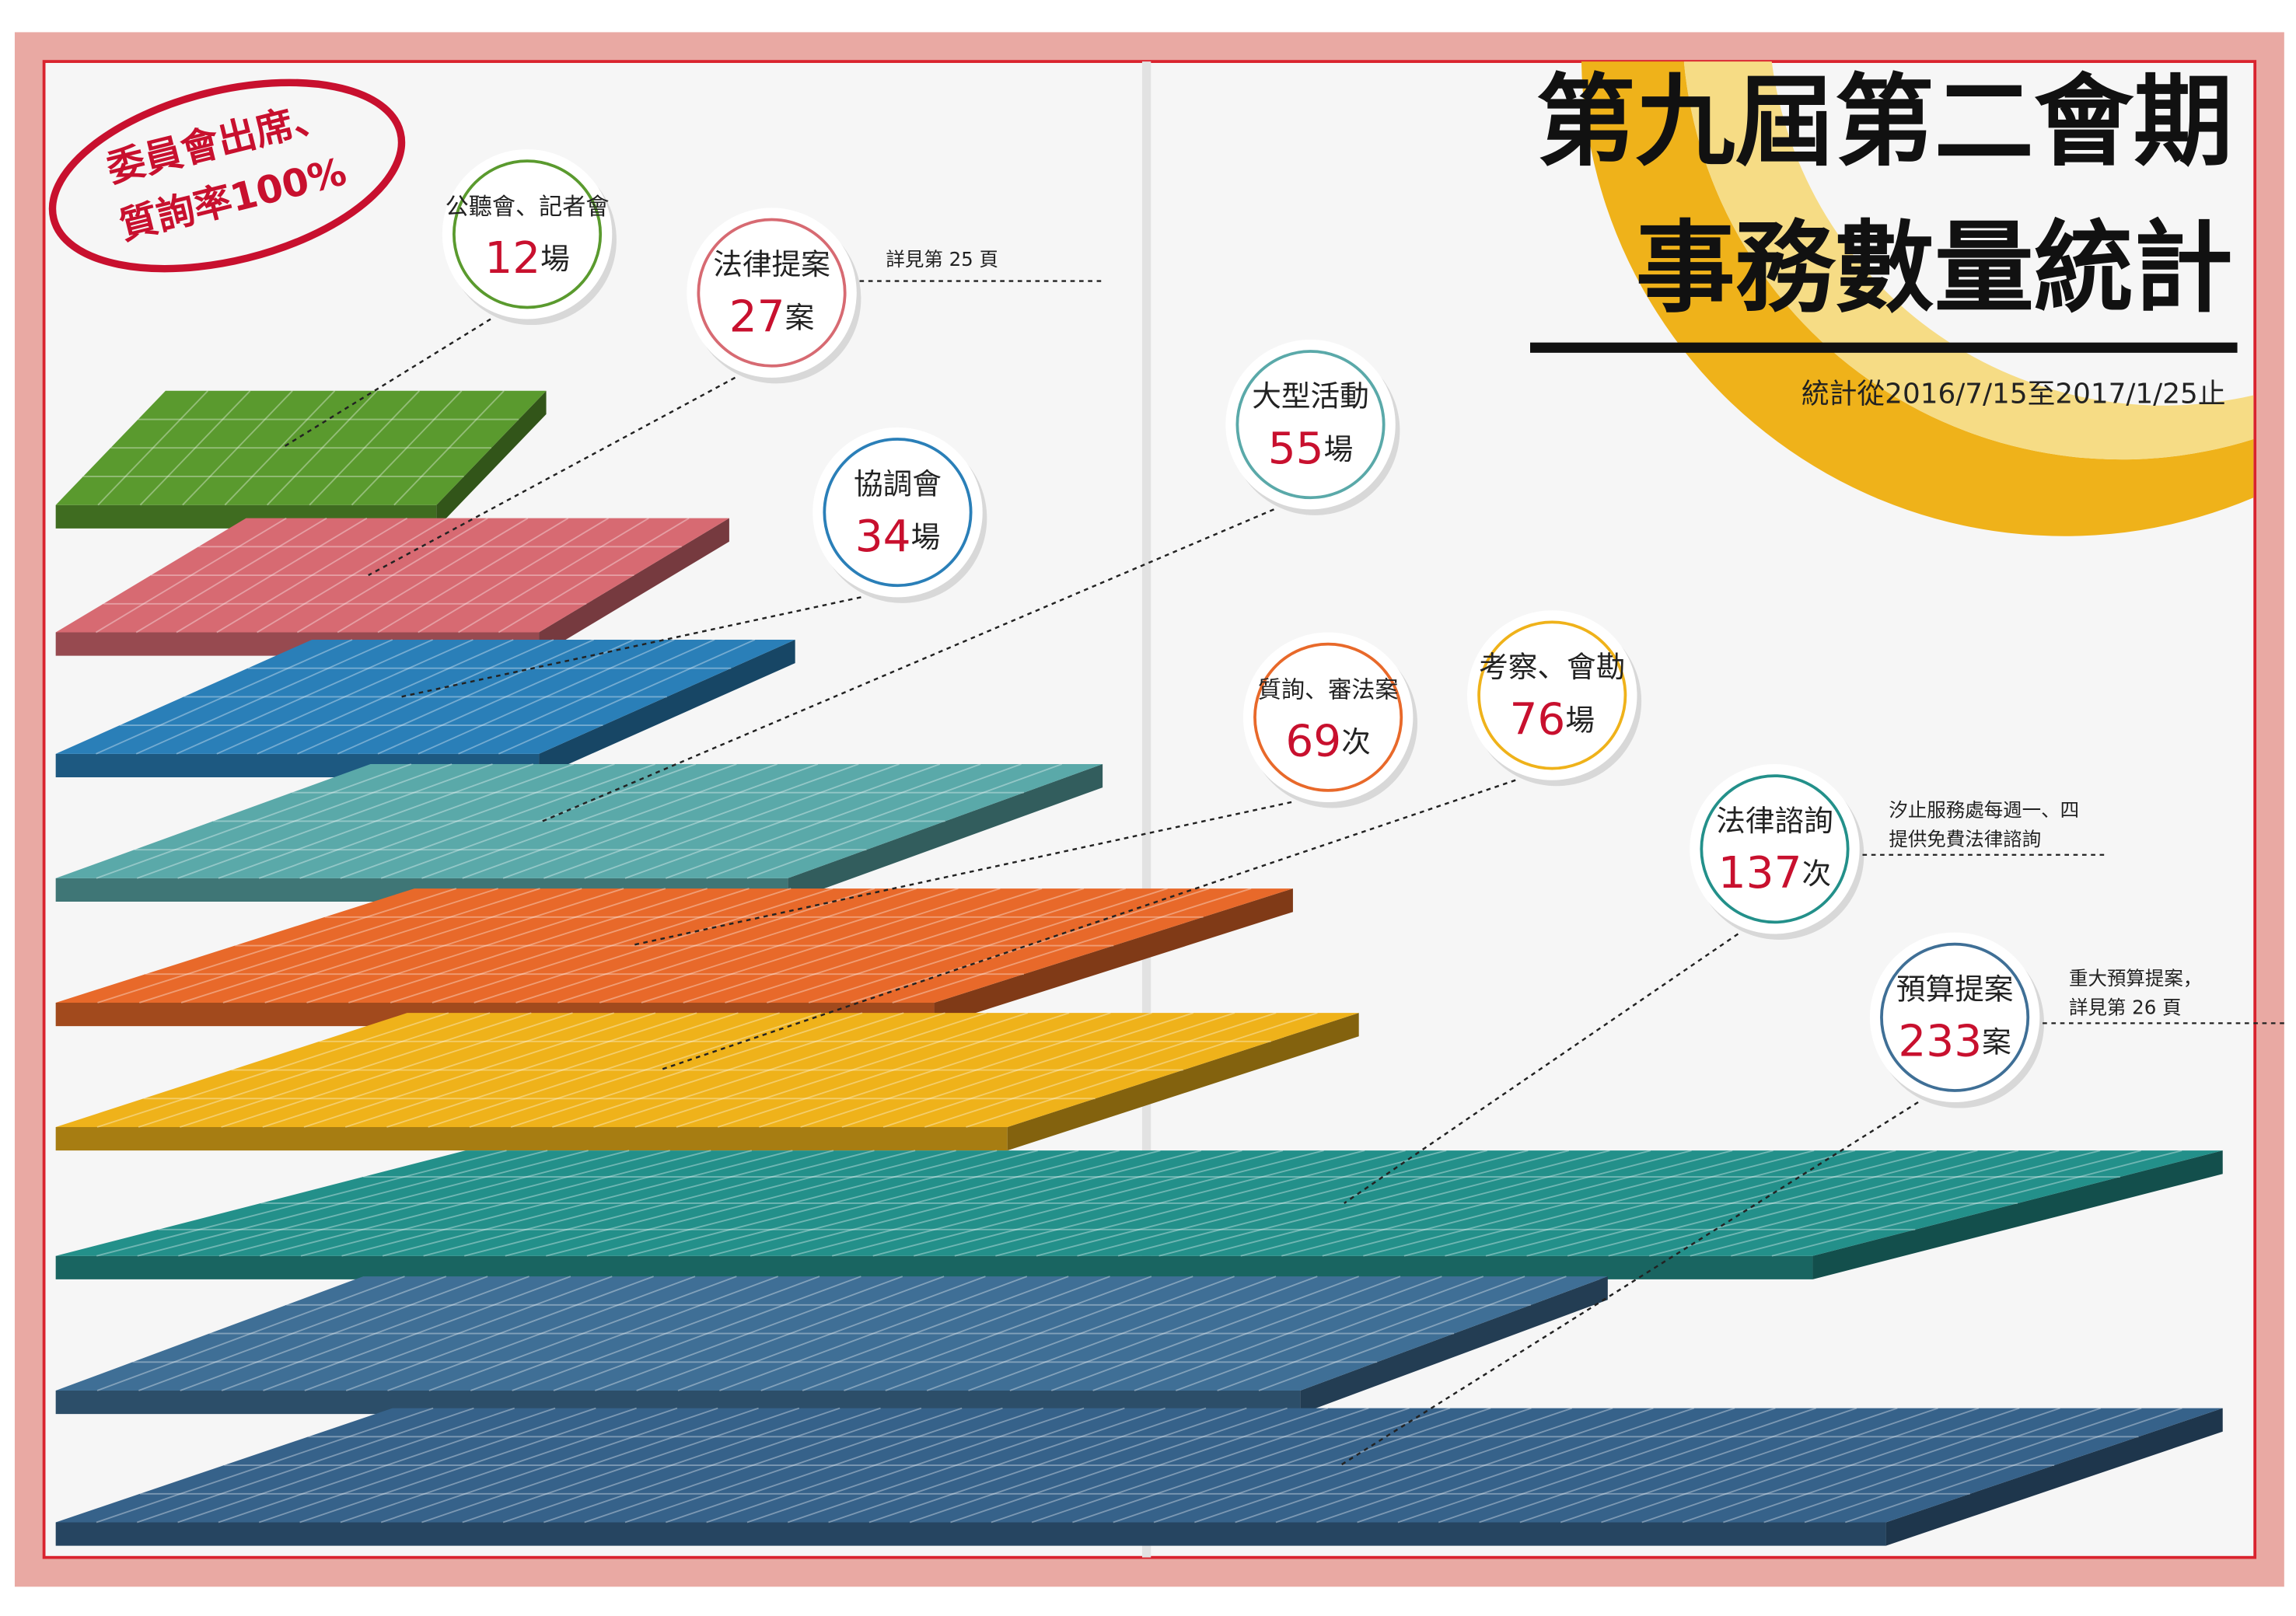 Image resolution: width=2296 pixels, height=1616 pixels. Describe the element at coordinates (1537, 719) in the screenshot. I see `value: 76` at that location.